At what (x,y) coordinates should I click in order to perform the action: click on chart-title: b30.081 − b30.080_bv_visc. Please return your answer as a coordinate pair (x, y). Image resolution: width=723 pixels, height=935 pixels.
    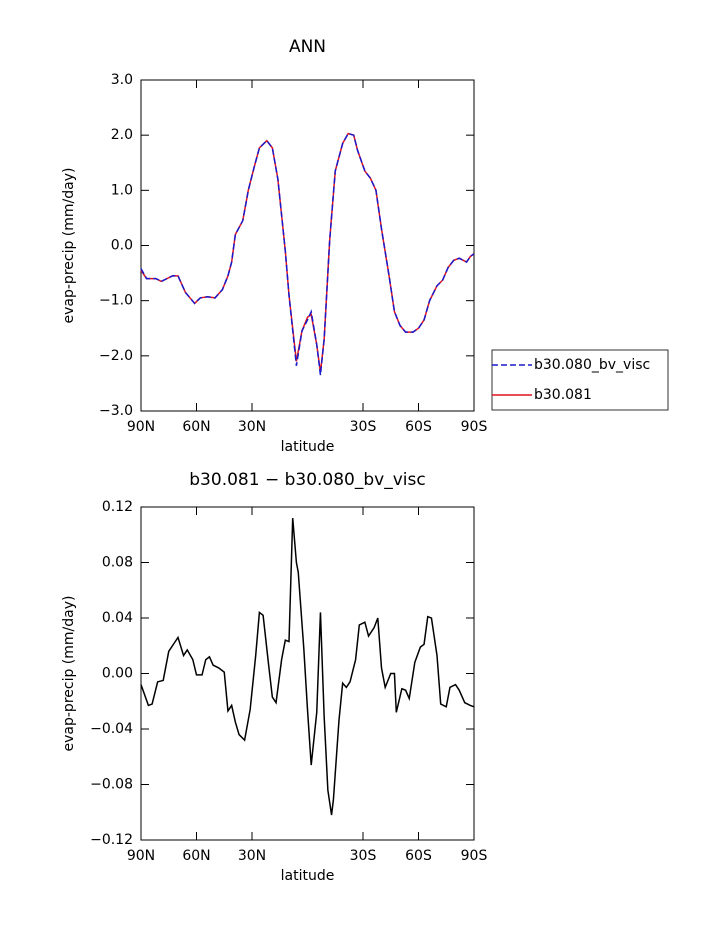
    Looking at the image, I should click on (307, 480).